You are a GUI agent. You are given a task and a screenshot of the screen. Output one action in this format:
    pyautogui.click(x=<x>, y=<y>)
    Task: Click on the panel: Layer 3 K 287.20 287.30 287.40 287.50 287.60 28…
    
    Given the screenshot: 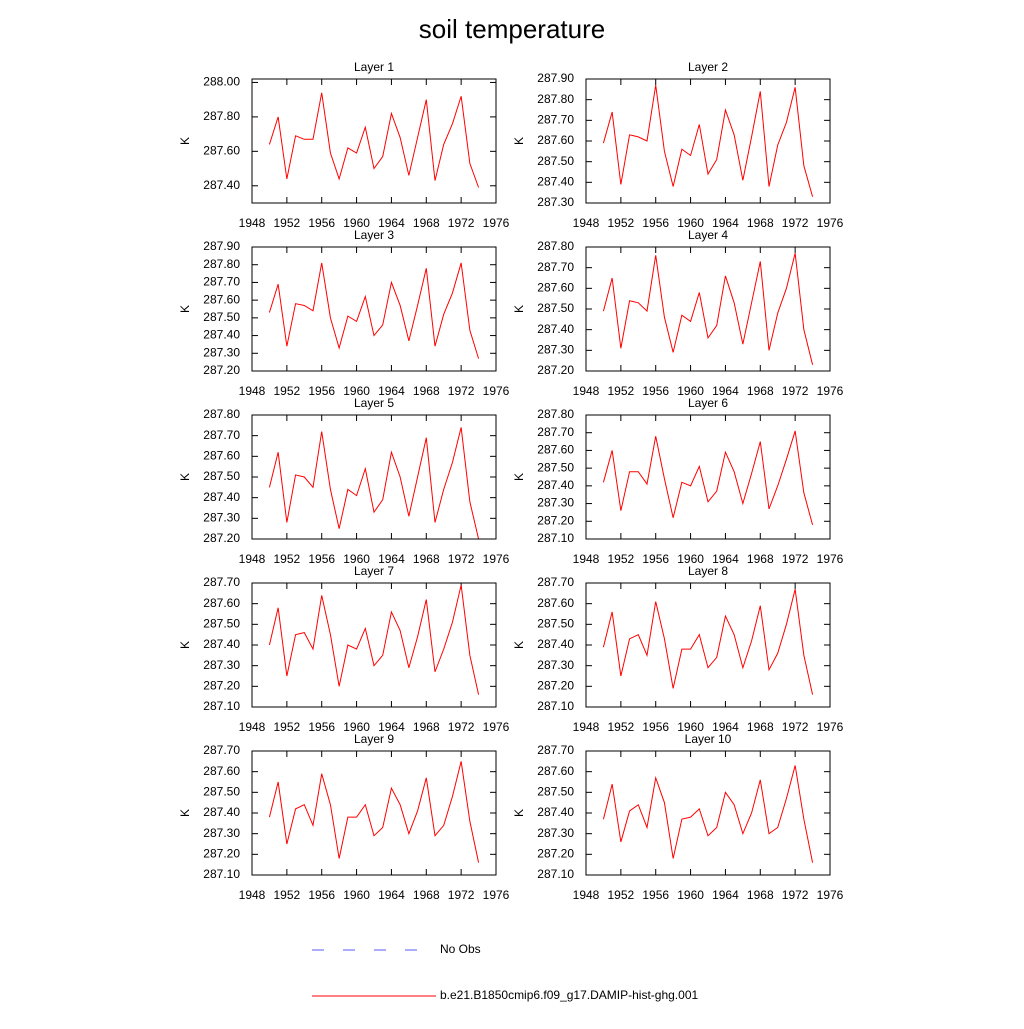 What is the action you would take?
    pyautogui.click(x=343, y=313)
    